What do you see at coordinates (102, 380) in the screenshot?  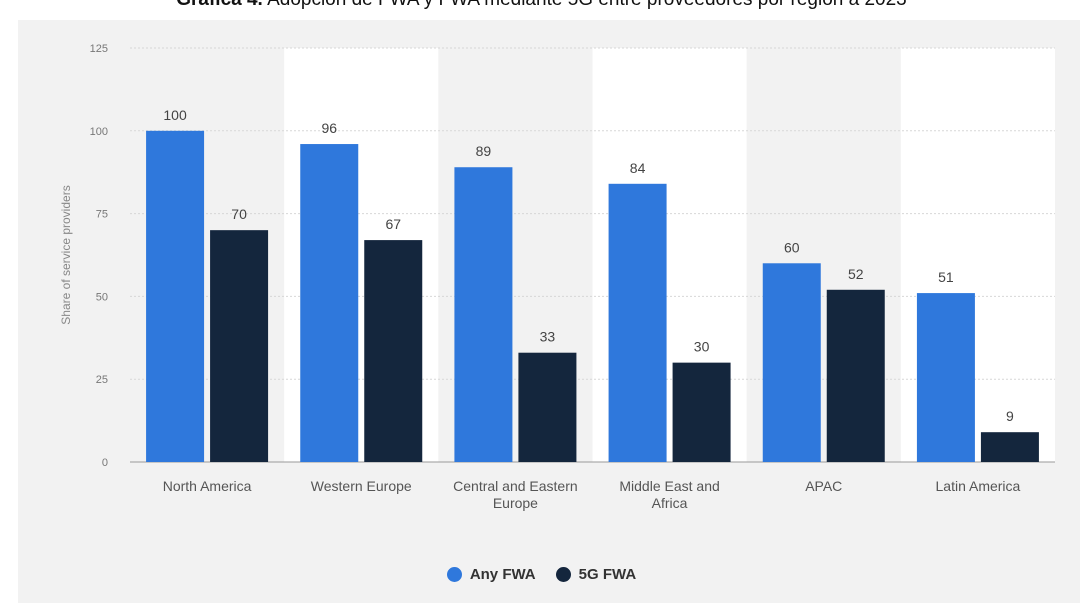 I see `y-tick-label: 25` at bounding box center [102, 380].